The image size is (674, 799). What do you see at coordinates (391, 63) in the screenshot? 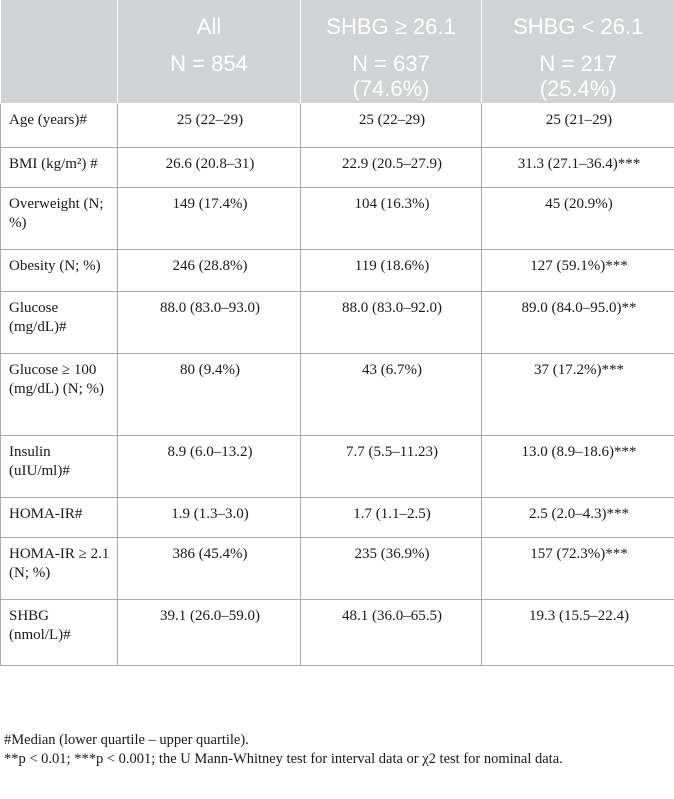
I see `header-n: N = 637` at bounding box center [391, 63].